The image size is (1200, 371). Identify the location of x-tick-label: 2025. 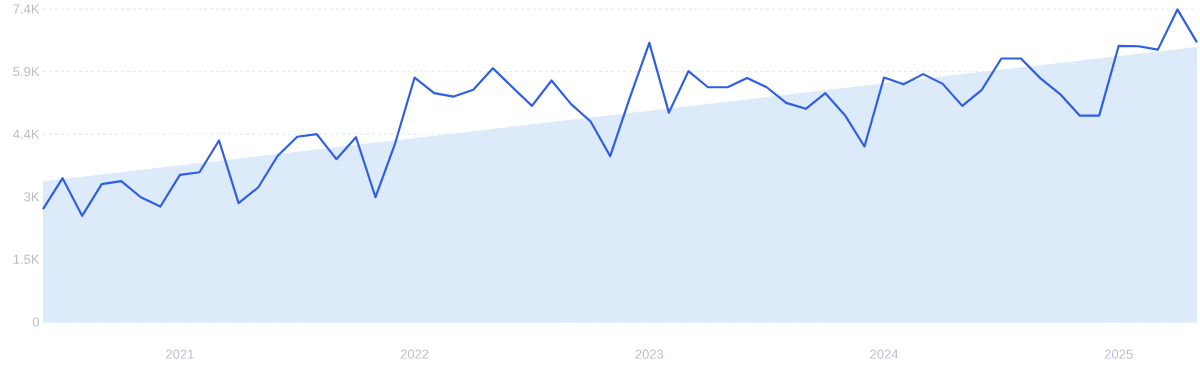
(1118, 354).